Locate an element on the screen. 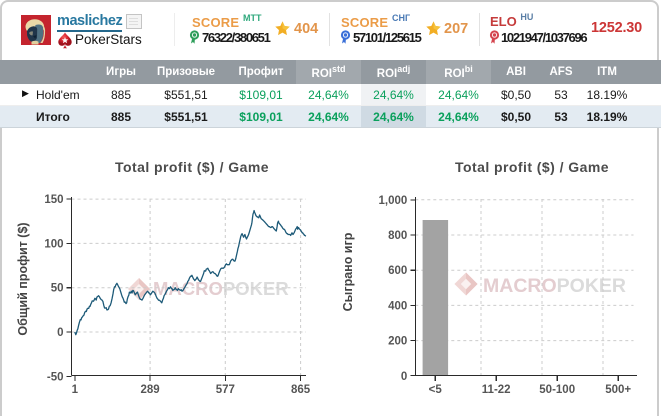 Image resolution: width=661 pixels, height=416 pixels. svg-text: 150 is located at coordinates (53, 200).